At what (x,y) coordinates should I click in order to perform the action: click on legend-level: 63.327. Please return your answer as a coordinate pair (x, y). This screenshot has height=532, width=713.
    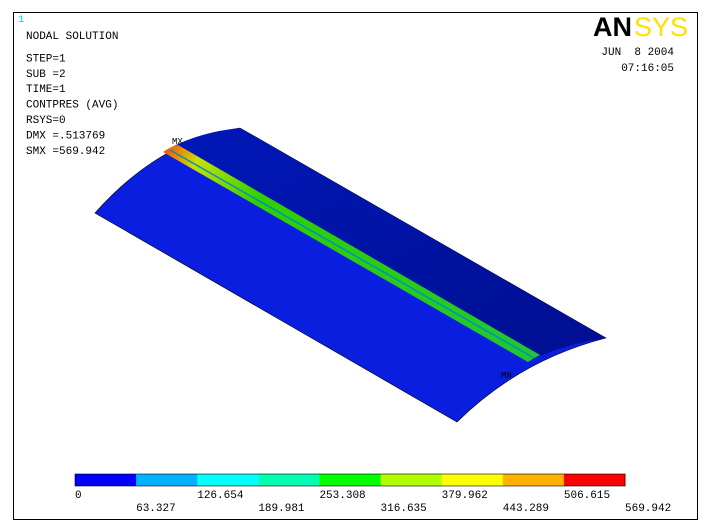
    Looking at the image, I should click on (156, 509).